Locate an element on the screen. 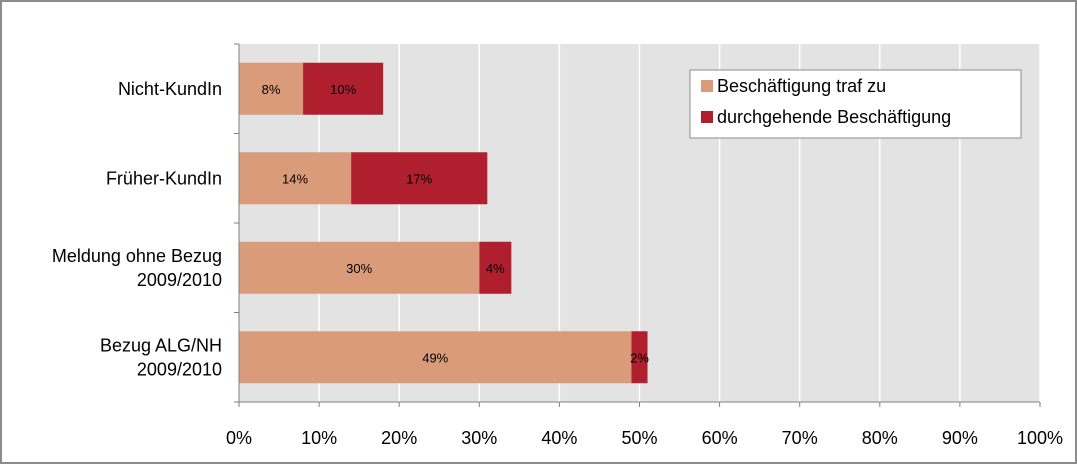  legend-box is located at coordinates (855, 104).